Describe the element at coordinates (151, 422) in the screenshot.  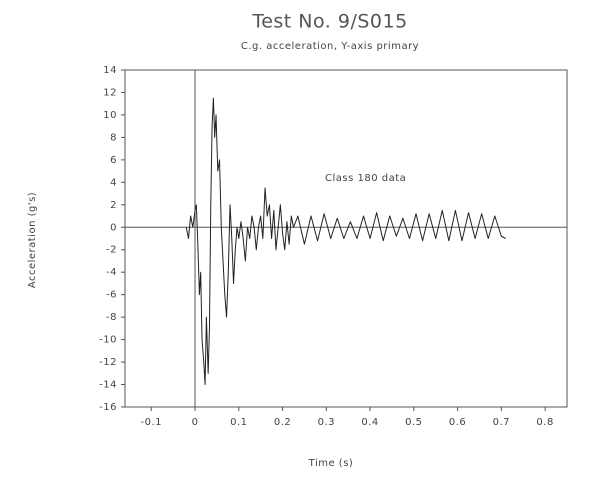
I see `x-tick-label: -0.1` at that location.